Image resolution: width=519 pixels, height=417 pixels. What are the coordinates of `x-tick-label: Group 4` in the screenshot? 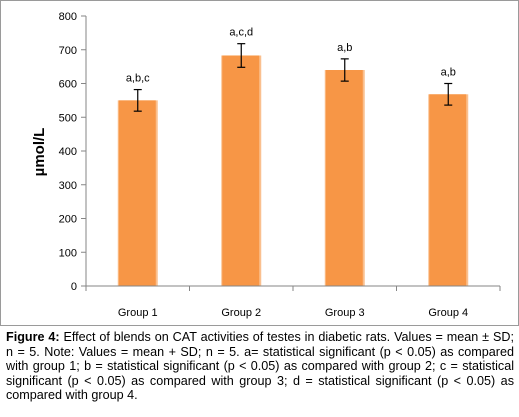 It's located at (448, 313).